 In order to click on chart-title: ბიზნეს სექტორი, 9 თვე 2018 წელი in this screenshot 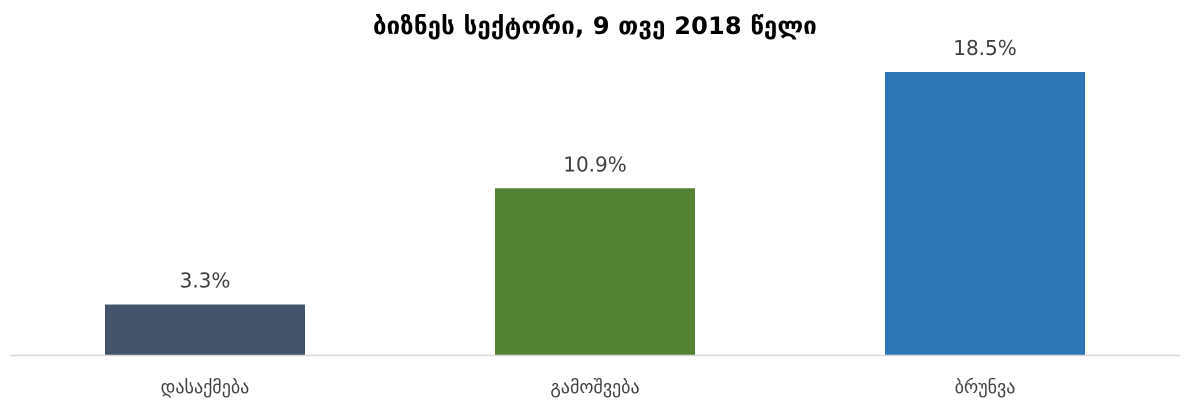, I will do `click(595, 26)`.